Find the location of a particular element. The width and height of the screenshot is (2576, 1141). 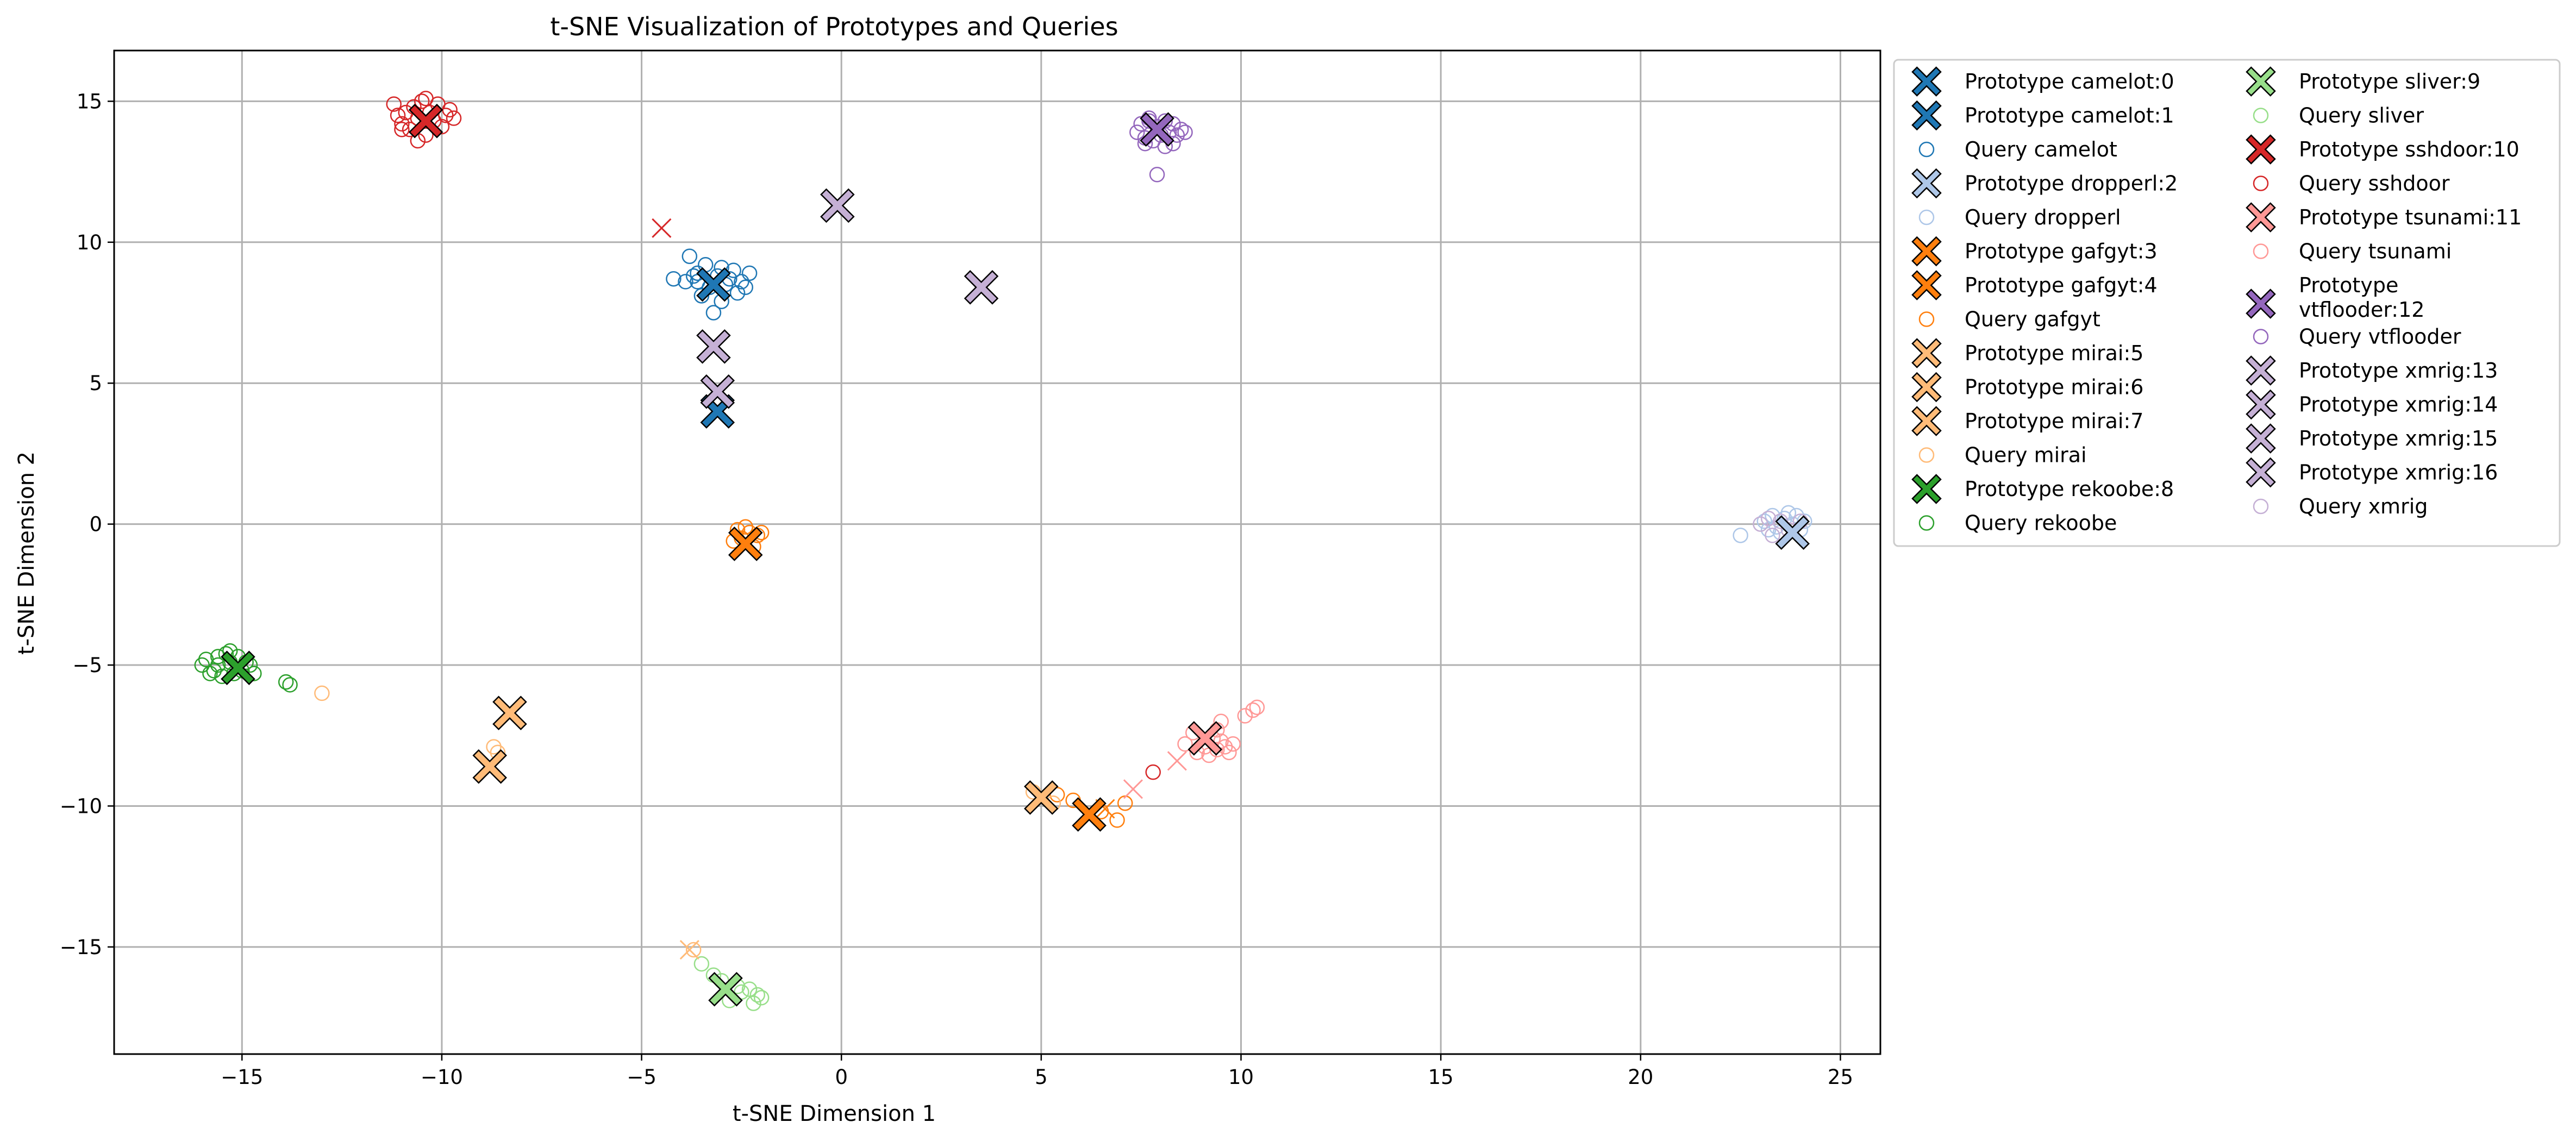

prototype-marker-sliver is located at coordinates (725, 989).